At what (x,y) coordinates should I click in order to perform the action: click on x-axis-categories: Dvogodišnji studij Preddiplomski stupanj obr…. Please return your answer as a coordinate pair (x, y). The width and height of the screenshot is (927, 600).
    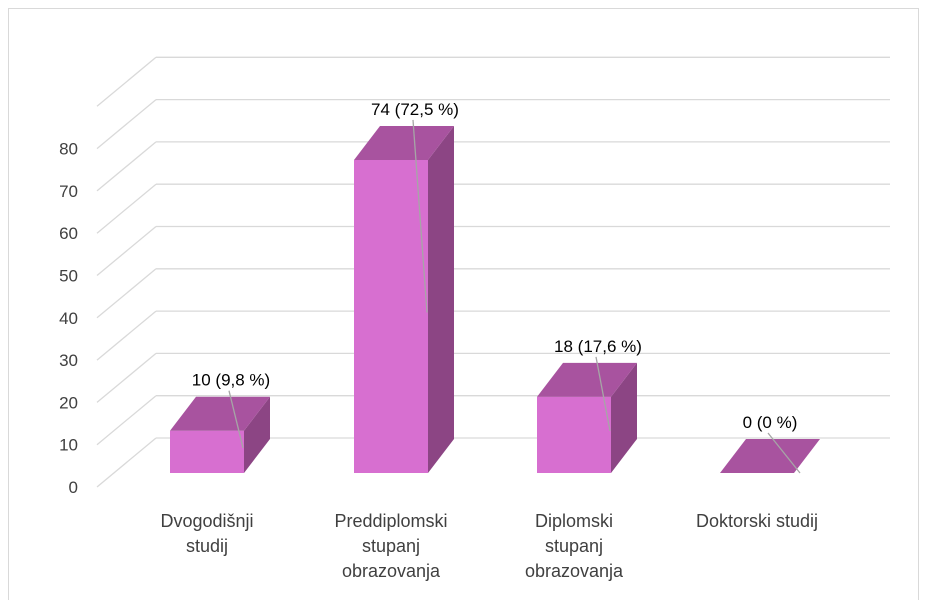
    Looking at the image, I should click on (489, 546).